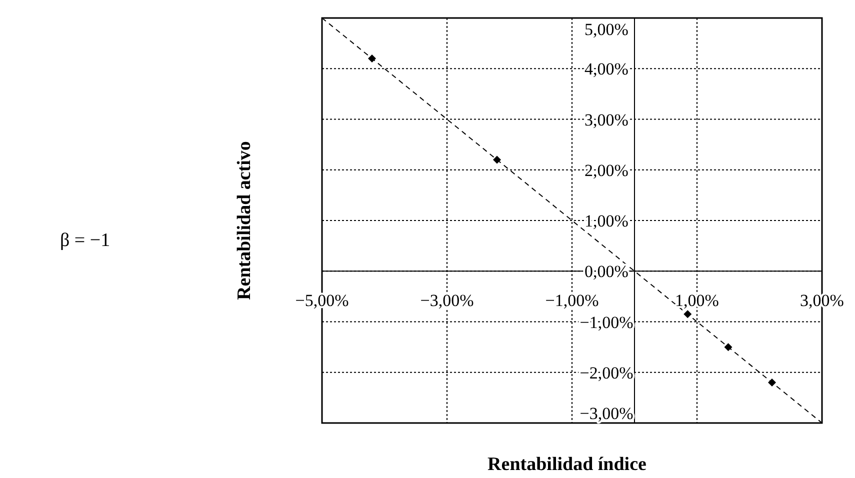  Describe the element at coordinates (606, 170) in the screenshot. I see `y-tick-label: 2,00%` at that location.